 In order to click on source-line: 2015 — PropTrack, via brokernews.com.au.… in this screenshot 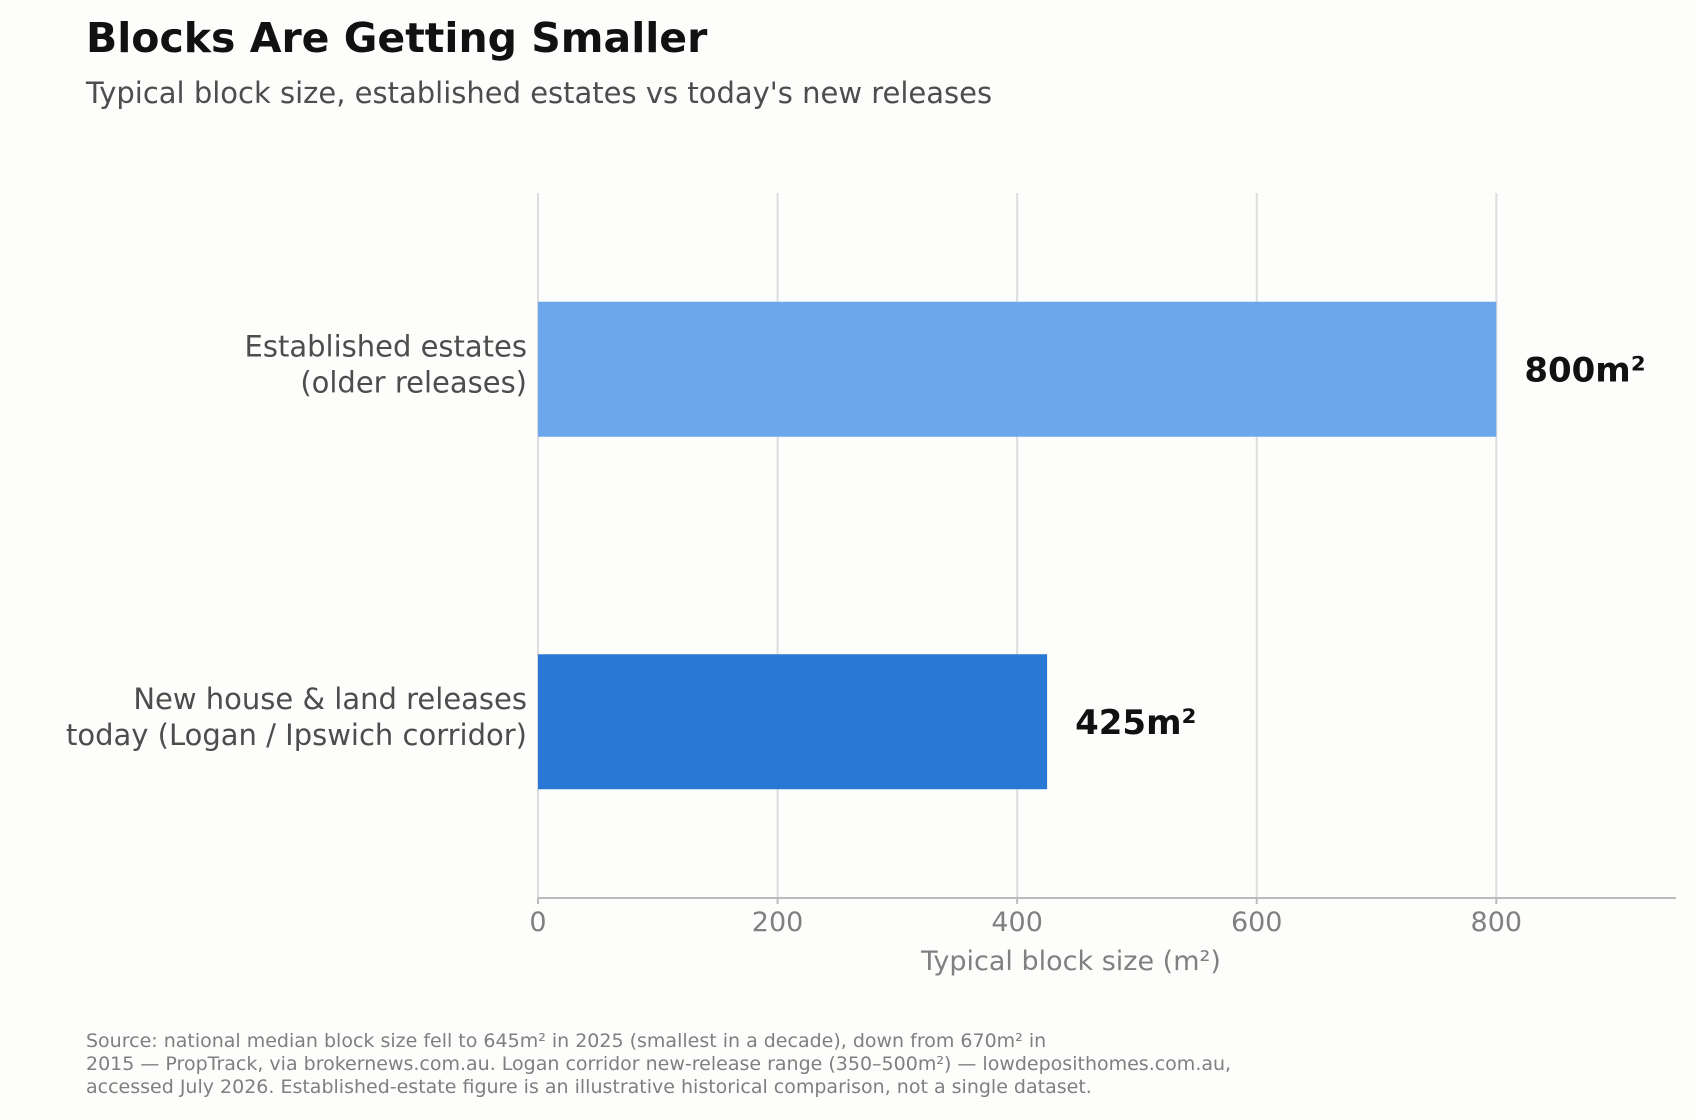, I will do `click(659, 1064)`.